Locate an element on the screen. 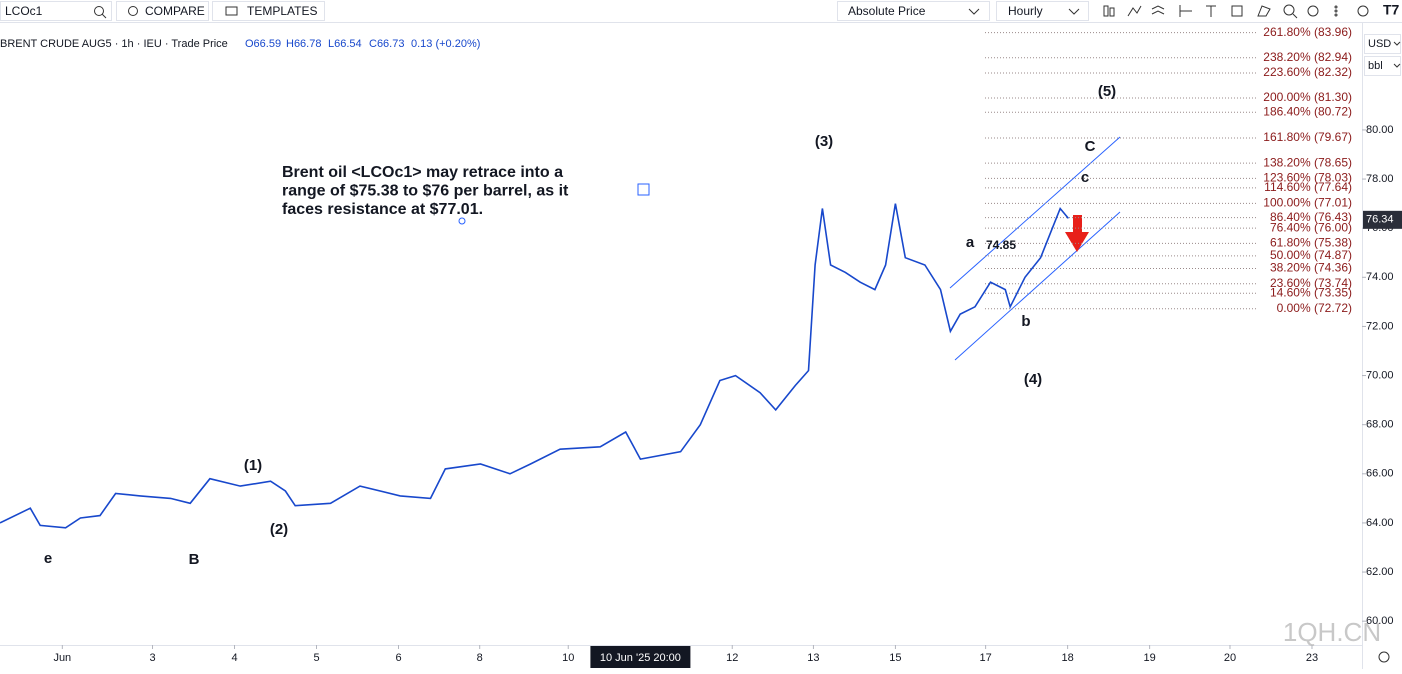  last-price-box is located at coordinates (1382, 219).